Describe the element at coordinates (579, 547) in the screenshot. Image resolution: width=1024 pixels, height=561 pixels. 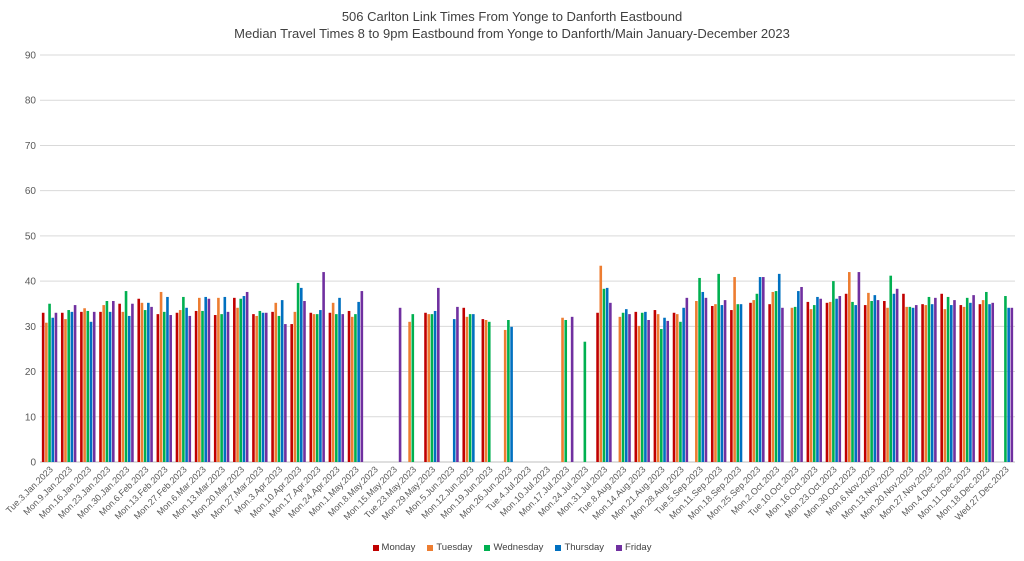
I see `legend-item-thursday: Thursday` at that location.